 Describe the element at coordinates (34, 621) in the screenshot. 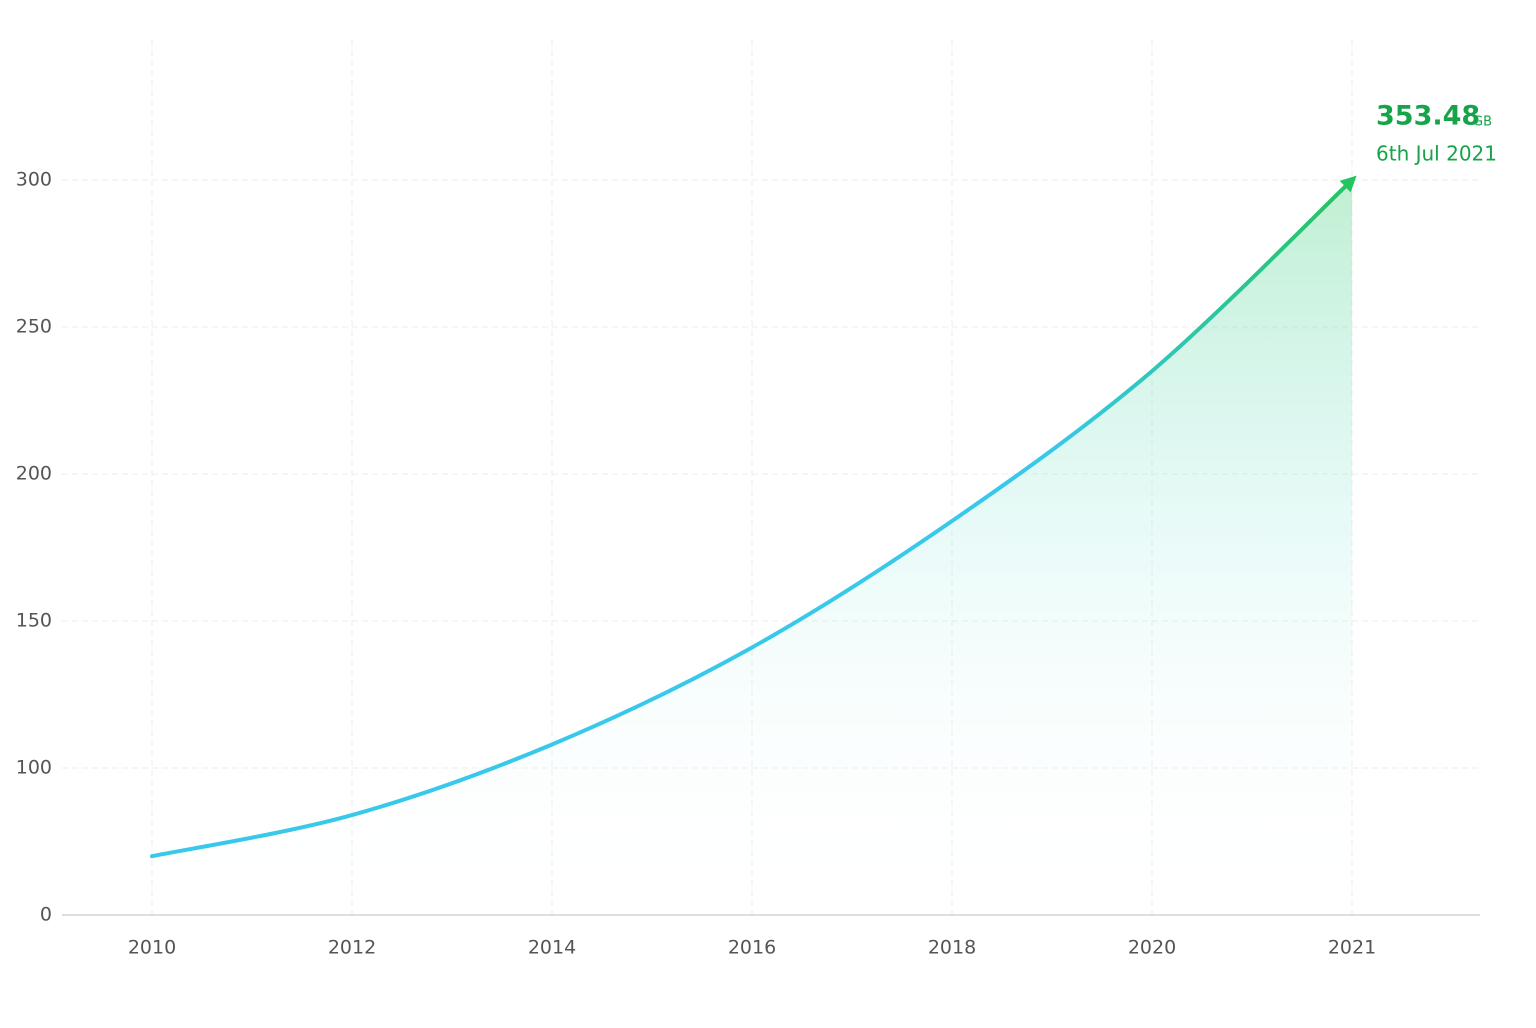

I see `y-tick-label: 150` at that location.